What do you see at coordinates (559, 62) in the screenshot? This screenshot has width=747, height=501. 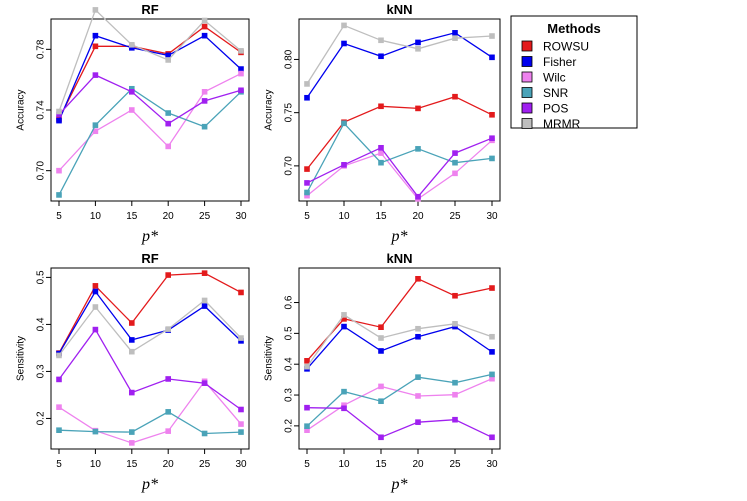 I see `legend-label-fisher: Fisher` at bounding box center [559, 62].